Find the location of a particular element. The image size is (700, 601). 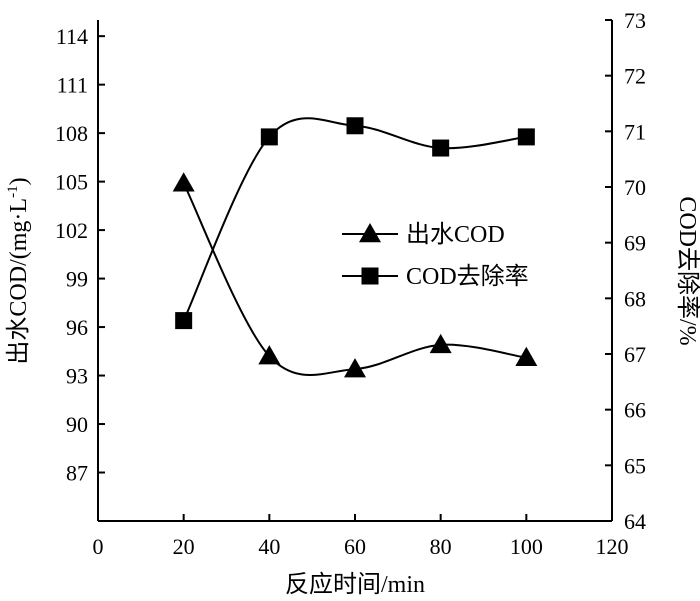

x-tick-label: 20 is located at coordinates (184, 546).